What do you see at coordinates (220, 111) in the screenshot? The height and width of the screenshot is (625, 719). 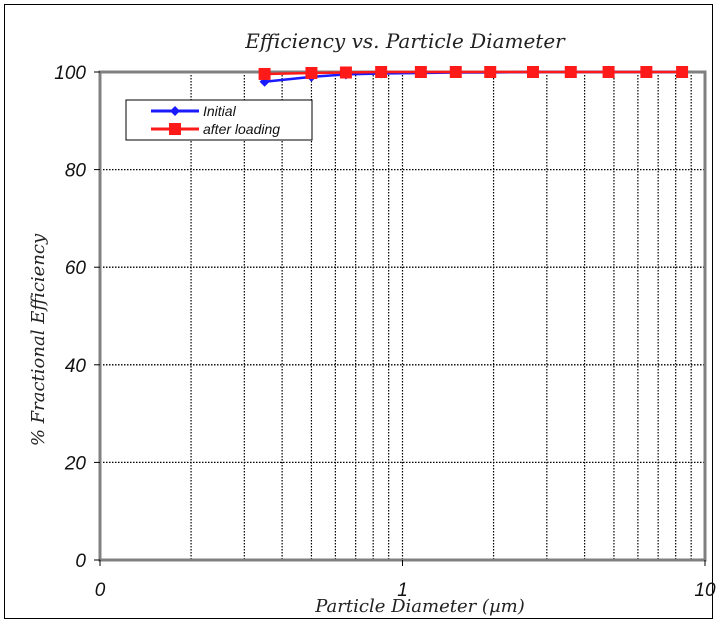 I see `legend-label-initial: Initial` at bounding box center [220, 111].